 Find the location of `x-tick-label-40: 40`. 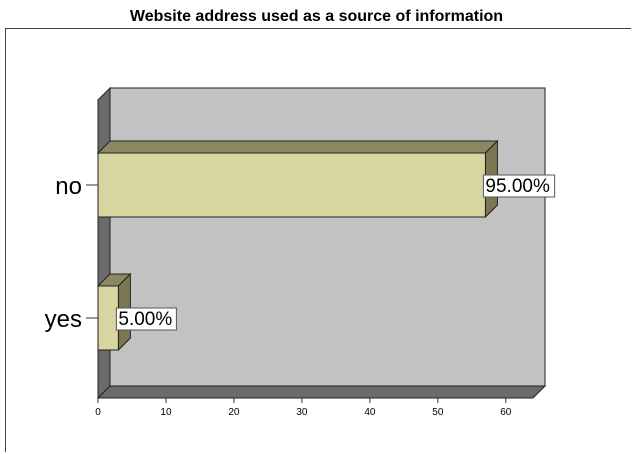

x-tick-label-40: 40 is located at coordinates (370, 412).